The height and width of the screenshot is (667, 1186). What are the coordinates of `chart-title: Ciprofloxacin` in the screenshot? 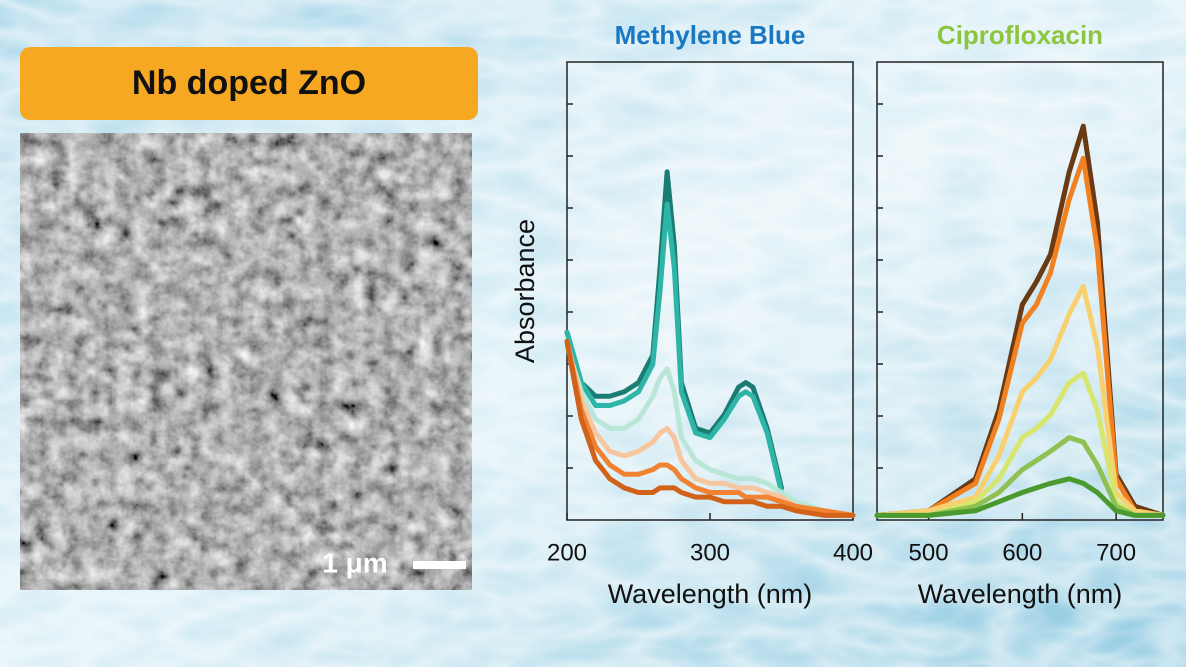 It's located at (1020, 35).